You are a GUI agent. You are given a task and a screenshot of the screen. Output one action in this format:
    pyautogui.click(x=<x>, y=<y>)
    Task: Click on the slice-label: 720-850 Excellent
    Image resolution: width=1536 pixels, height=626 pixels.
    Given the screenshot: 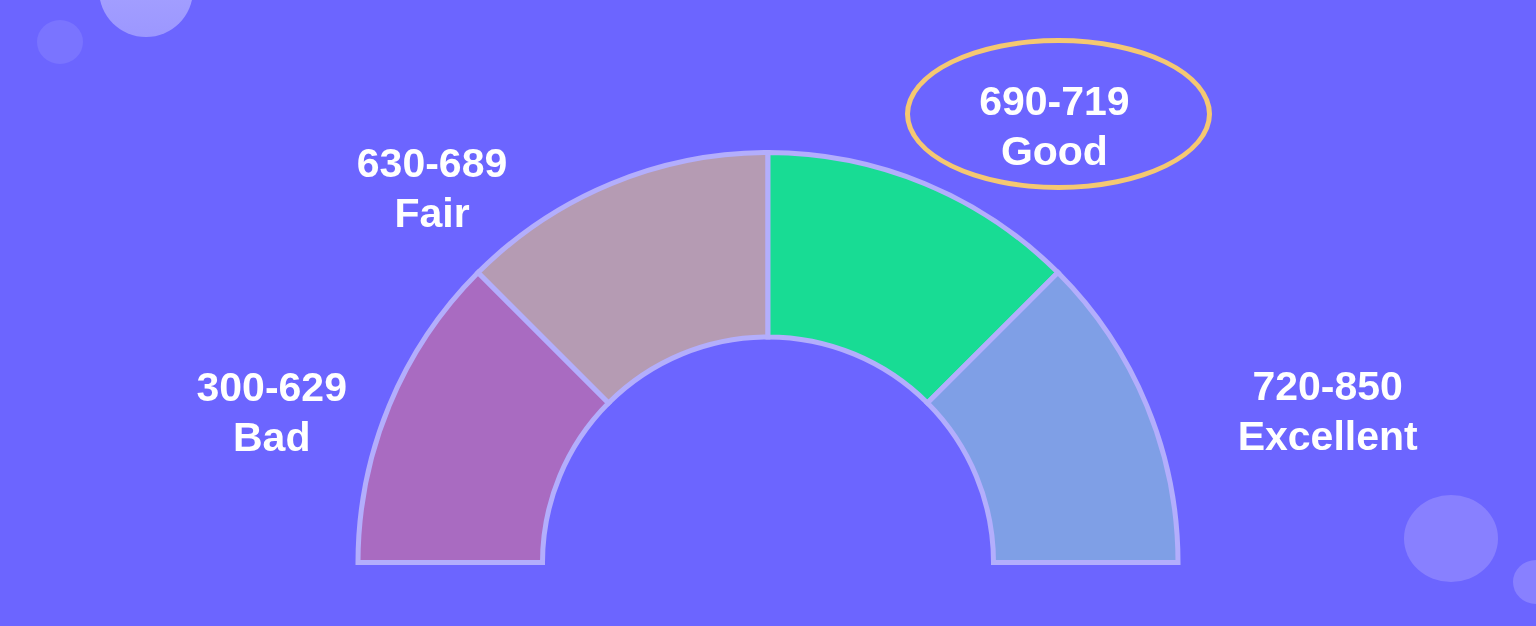 What is the action you would take?
    pyautogui.click(x=1327, y=411)
    